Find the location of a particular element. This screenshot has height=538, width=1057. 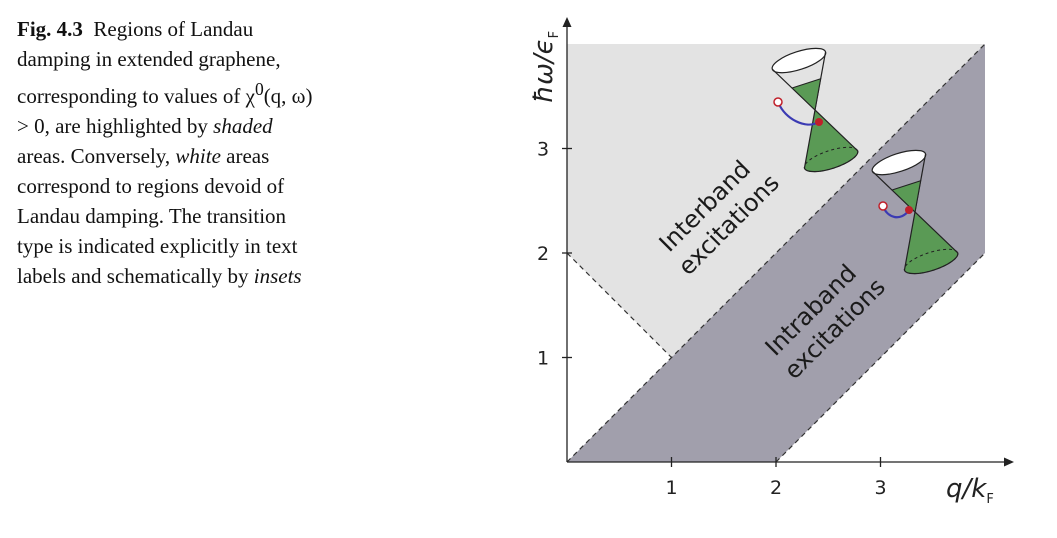

interband-inset is located at coordinates (815, 110).